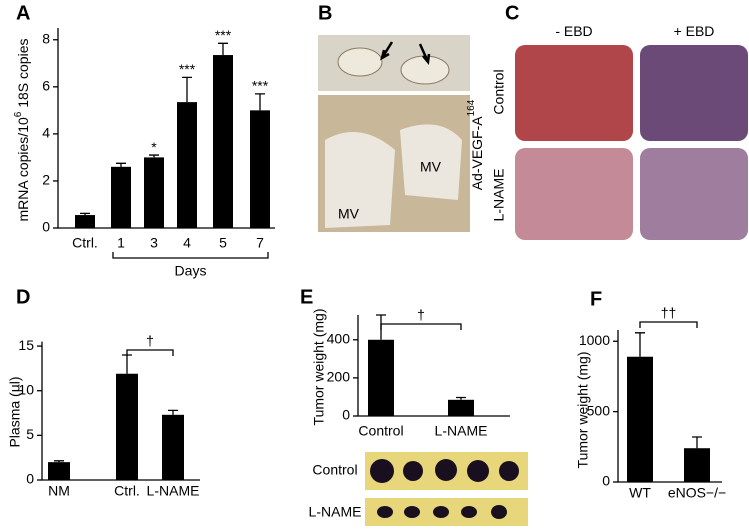  What do you see at coordinates (46, 38) in the screenshot?
I see `y-tick-label: 8` at bounding box center [46, 38].